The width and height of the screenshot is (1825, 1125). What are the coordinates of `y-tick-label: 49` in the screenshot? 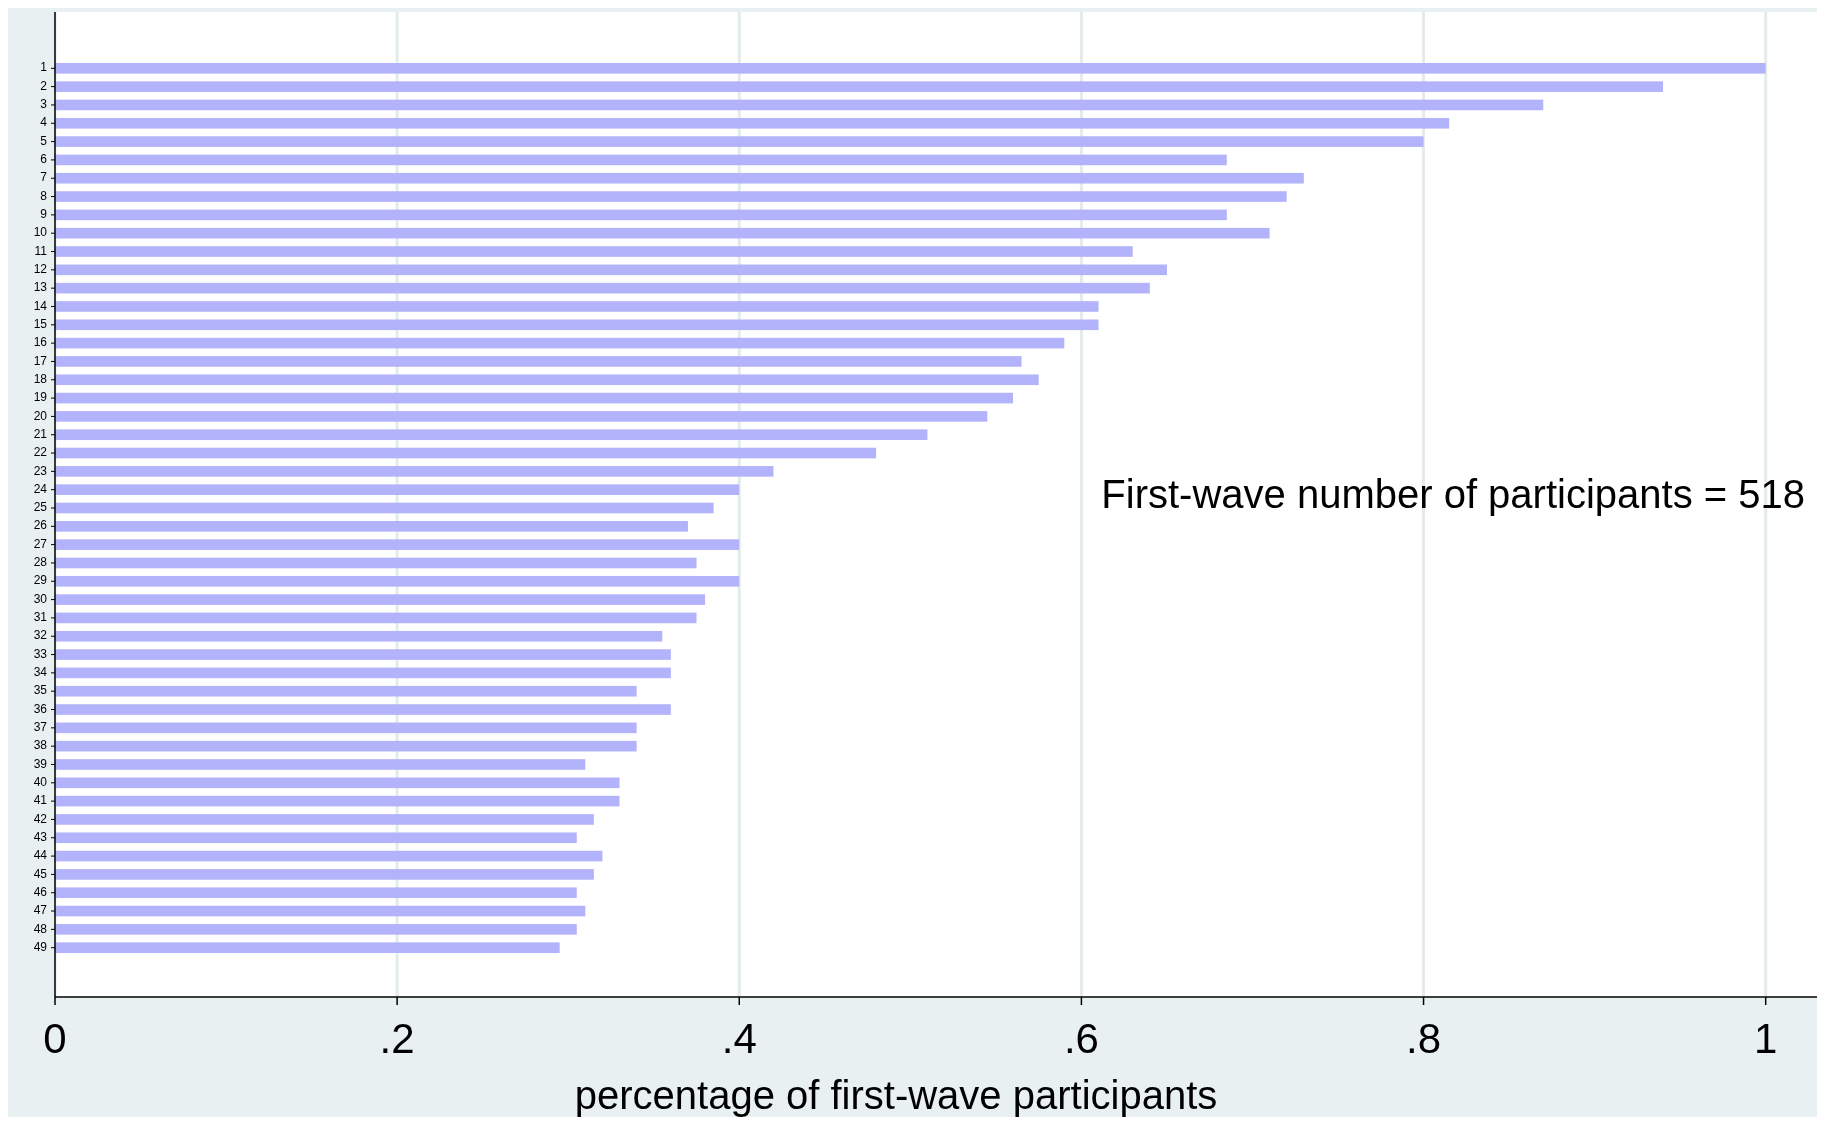 It's located at (40, 946).